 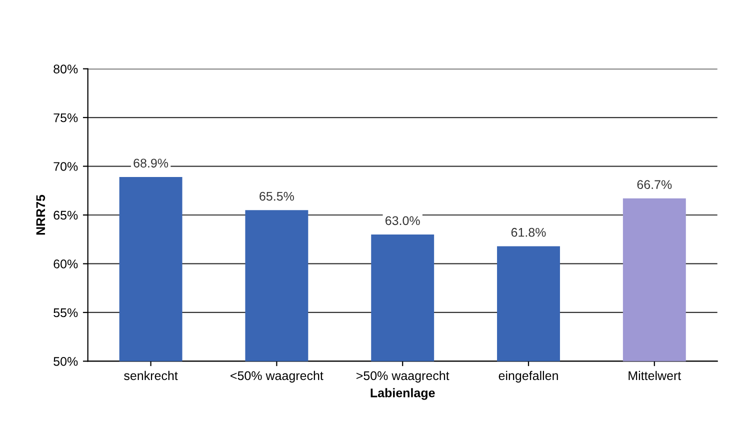 What do you see at coordinates (66, 69) in the screenshot?
I see `y-tick-label: 80%` at bounding box center [66, 69].